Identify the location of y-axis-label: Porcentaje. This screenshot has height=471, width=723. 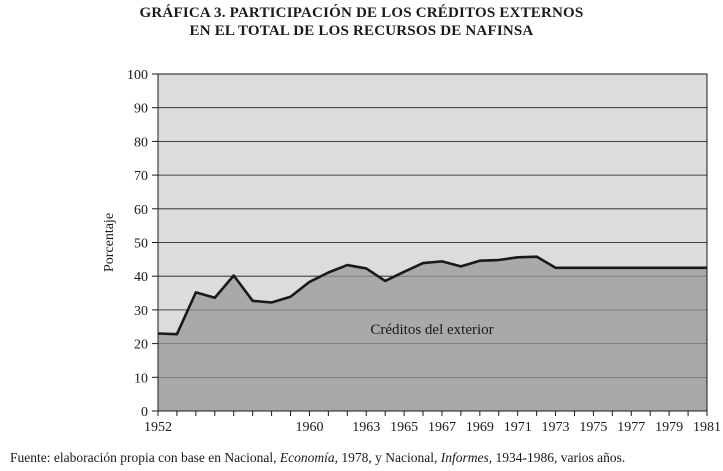
(109, 242).